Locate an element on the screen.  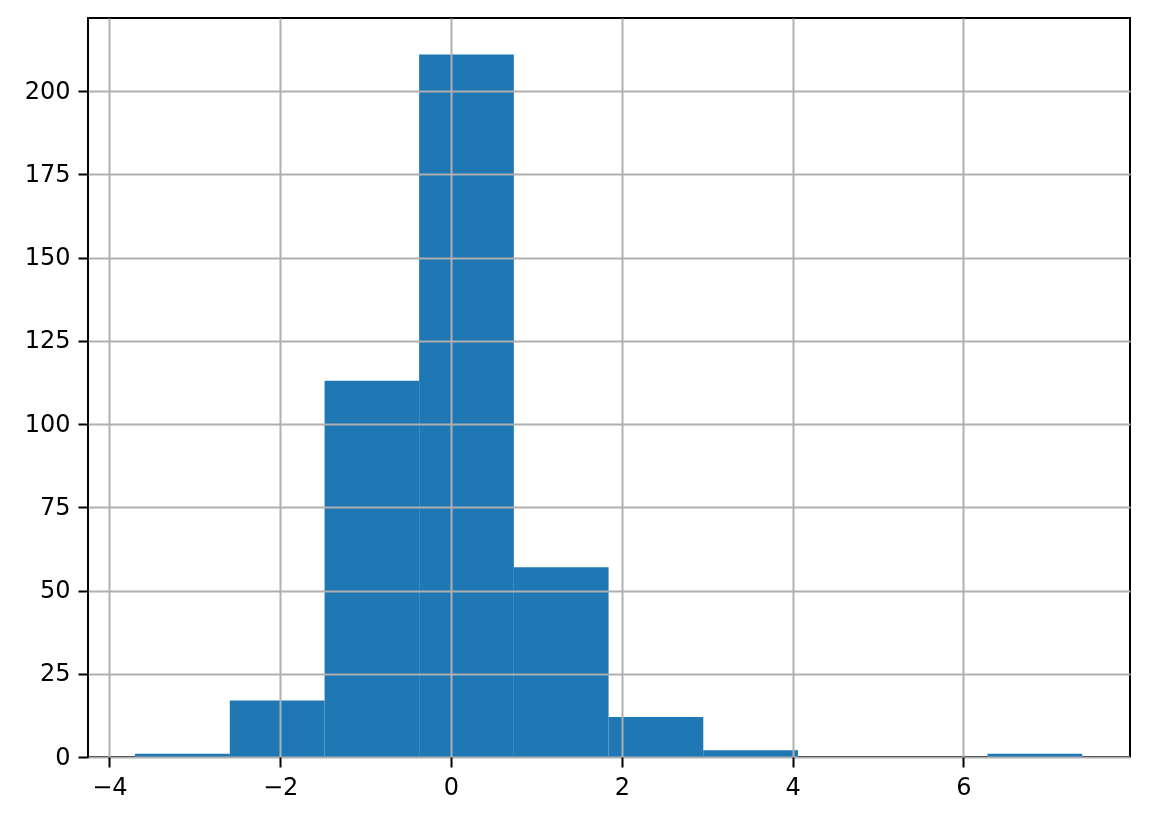
x-tick-label: 6 is located at coordinates (964, 786).